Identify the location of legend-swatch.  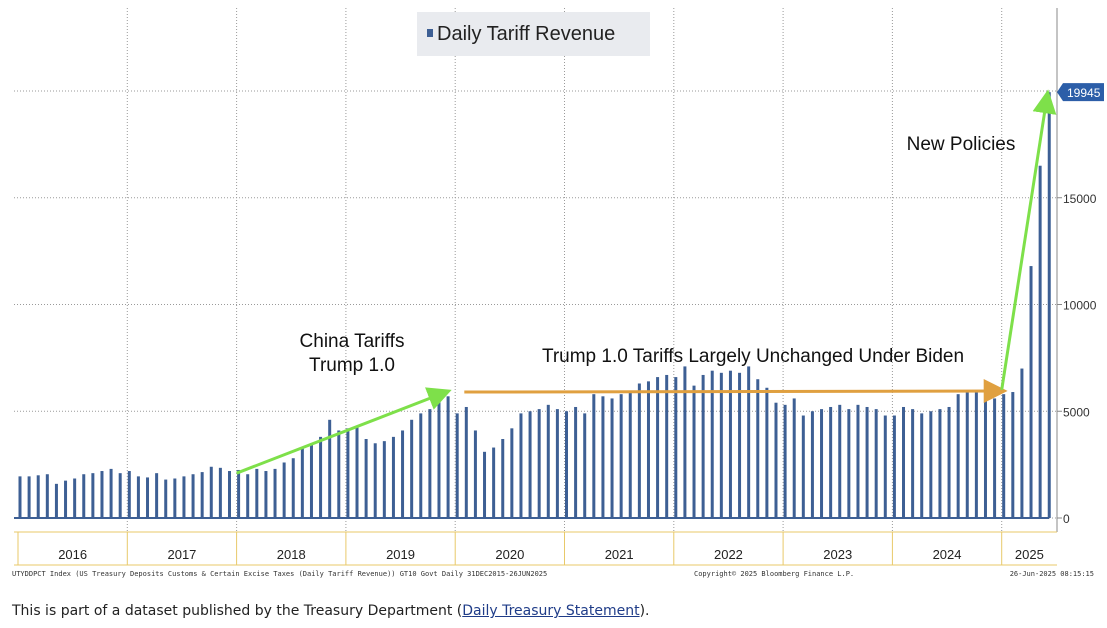
(430, 33).